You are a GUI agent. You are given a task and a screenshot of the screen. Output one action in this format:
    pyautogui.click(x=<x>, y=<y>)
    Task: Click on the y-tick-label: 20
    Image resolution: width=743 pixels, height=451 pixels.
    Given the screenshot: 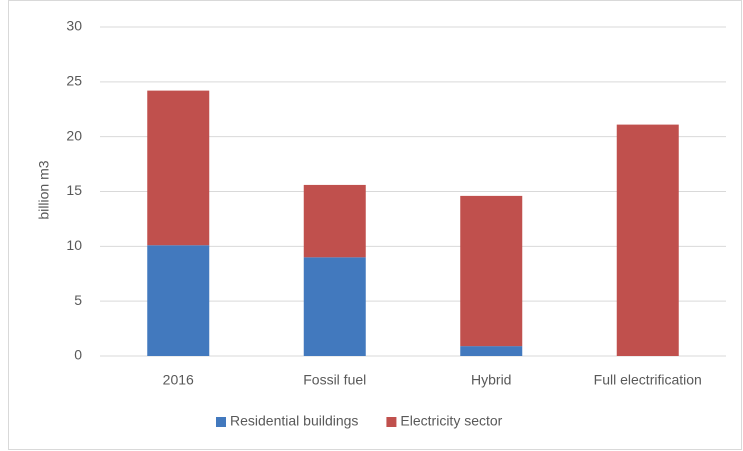 What is the action you would take?
    pyautogui.click(x=74, y=135)
    